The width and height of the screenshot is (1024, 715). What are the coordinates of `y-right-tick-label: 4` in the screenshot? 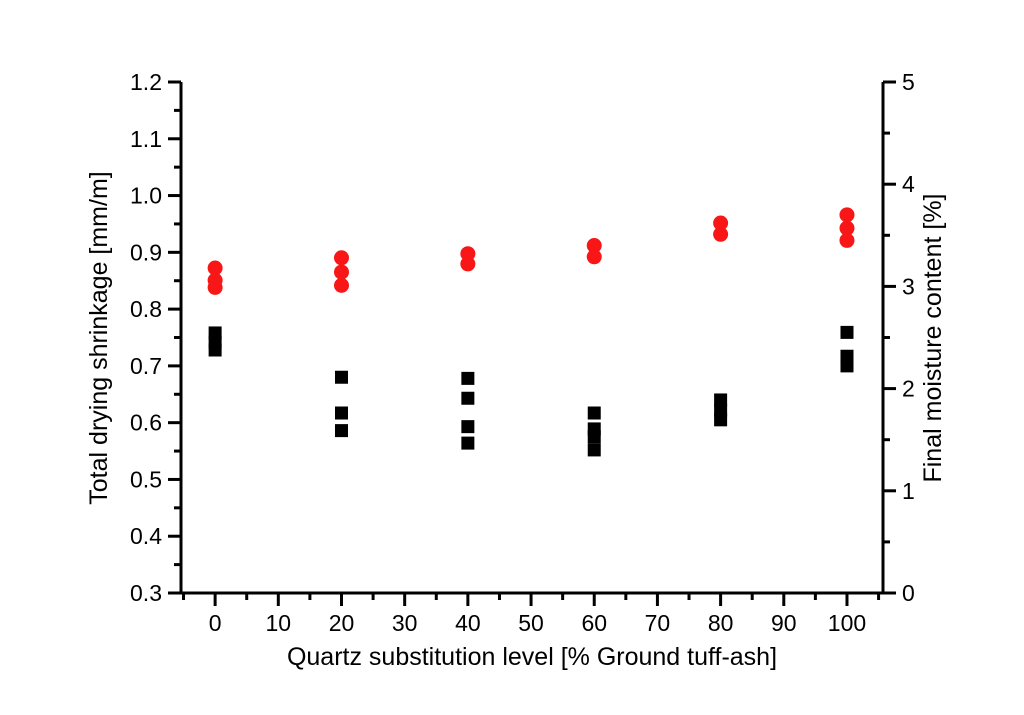 It's located at (908, 184).